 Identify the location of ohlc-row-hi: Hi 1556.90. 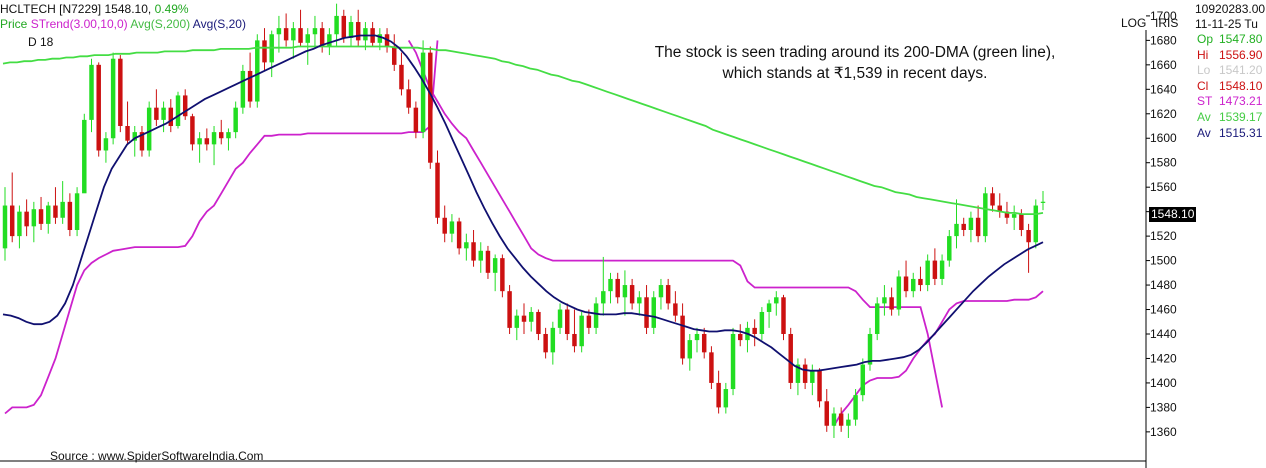
(1229, 55).